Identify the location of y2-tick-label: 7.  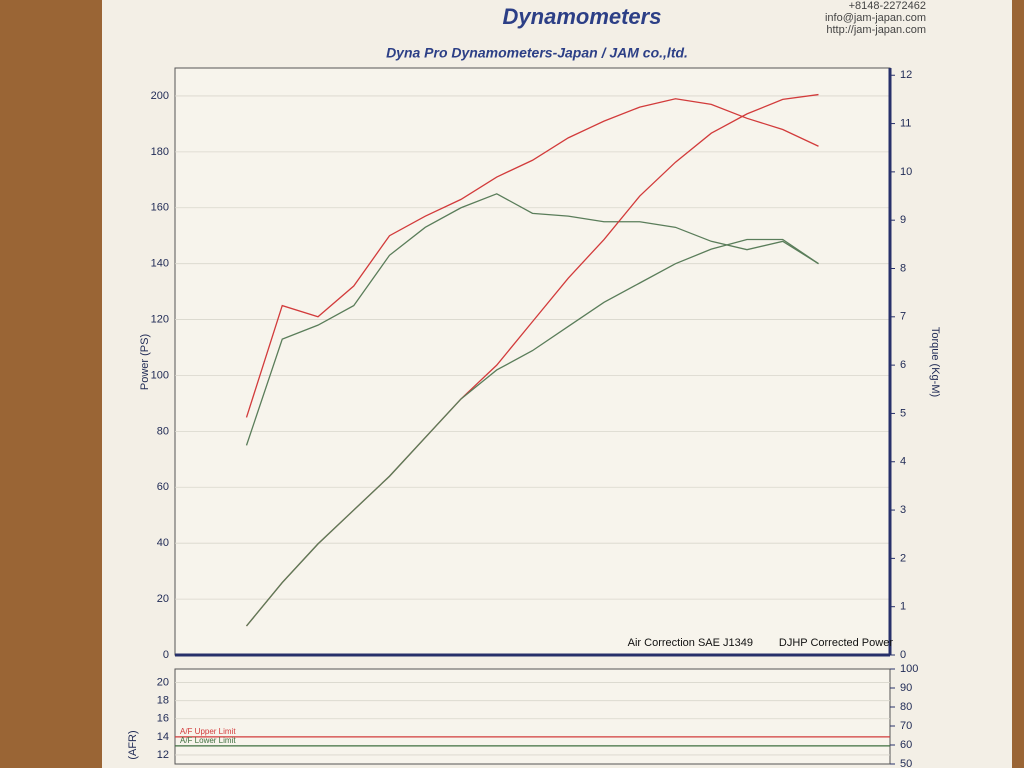
(903, 317).